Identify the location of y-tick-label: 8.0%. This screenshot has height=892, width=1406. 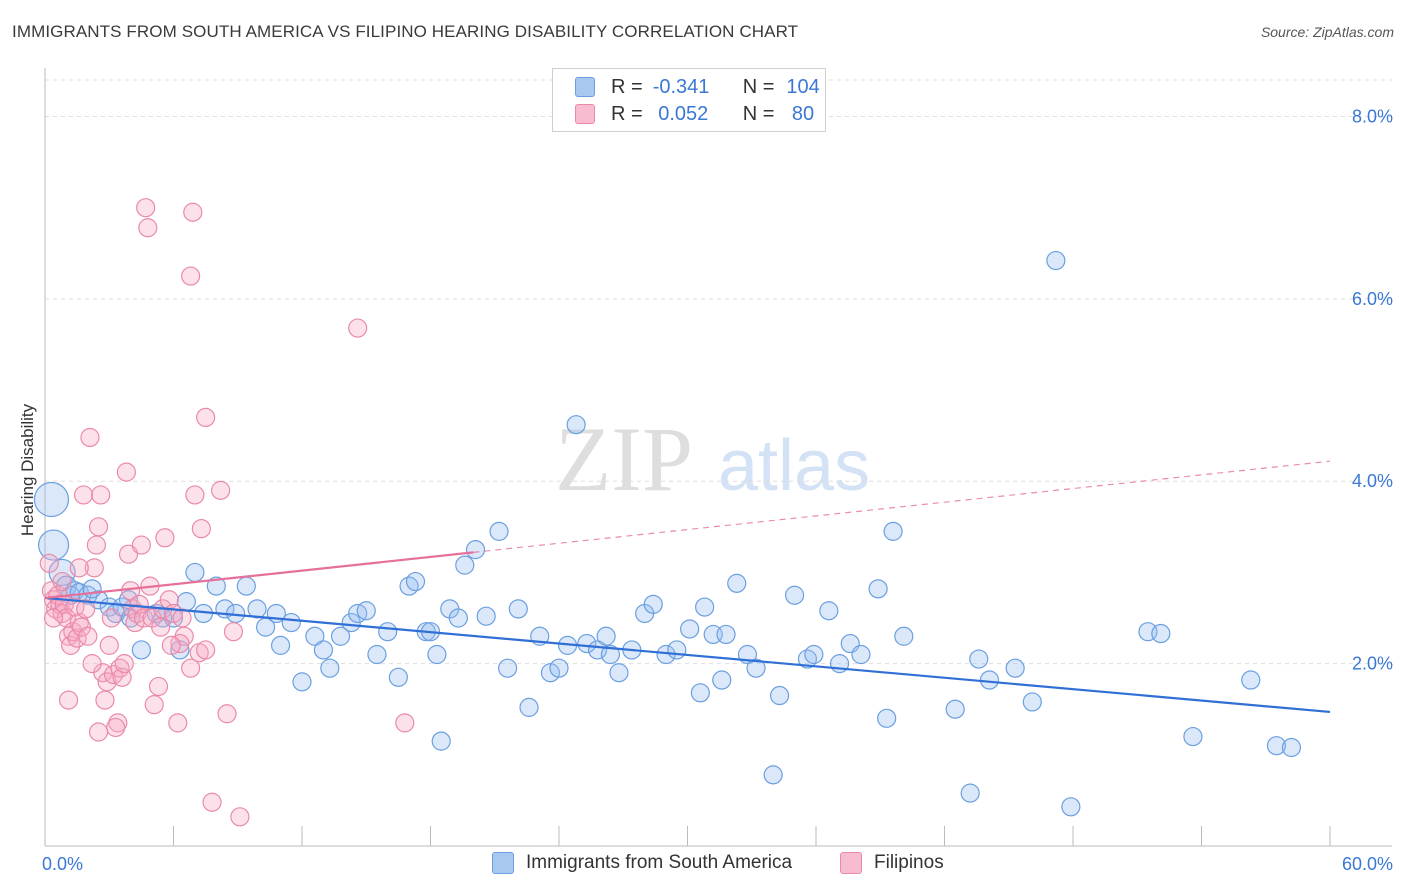
(1372, 116).